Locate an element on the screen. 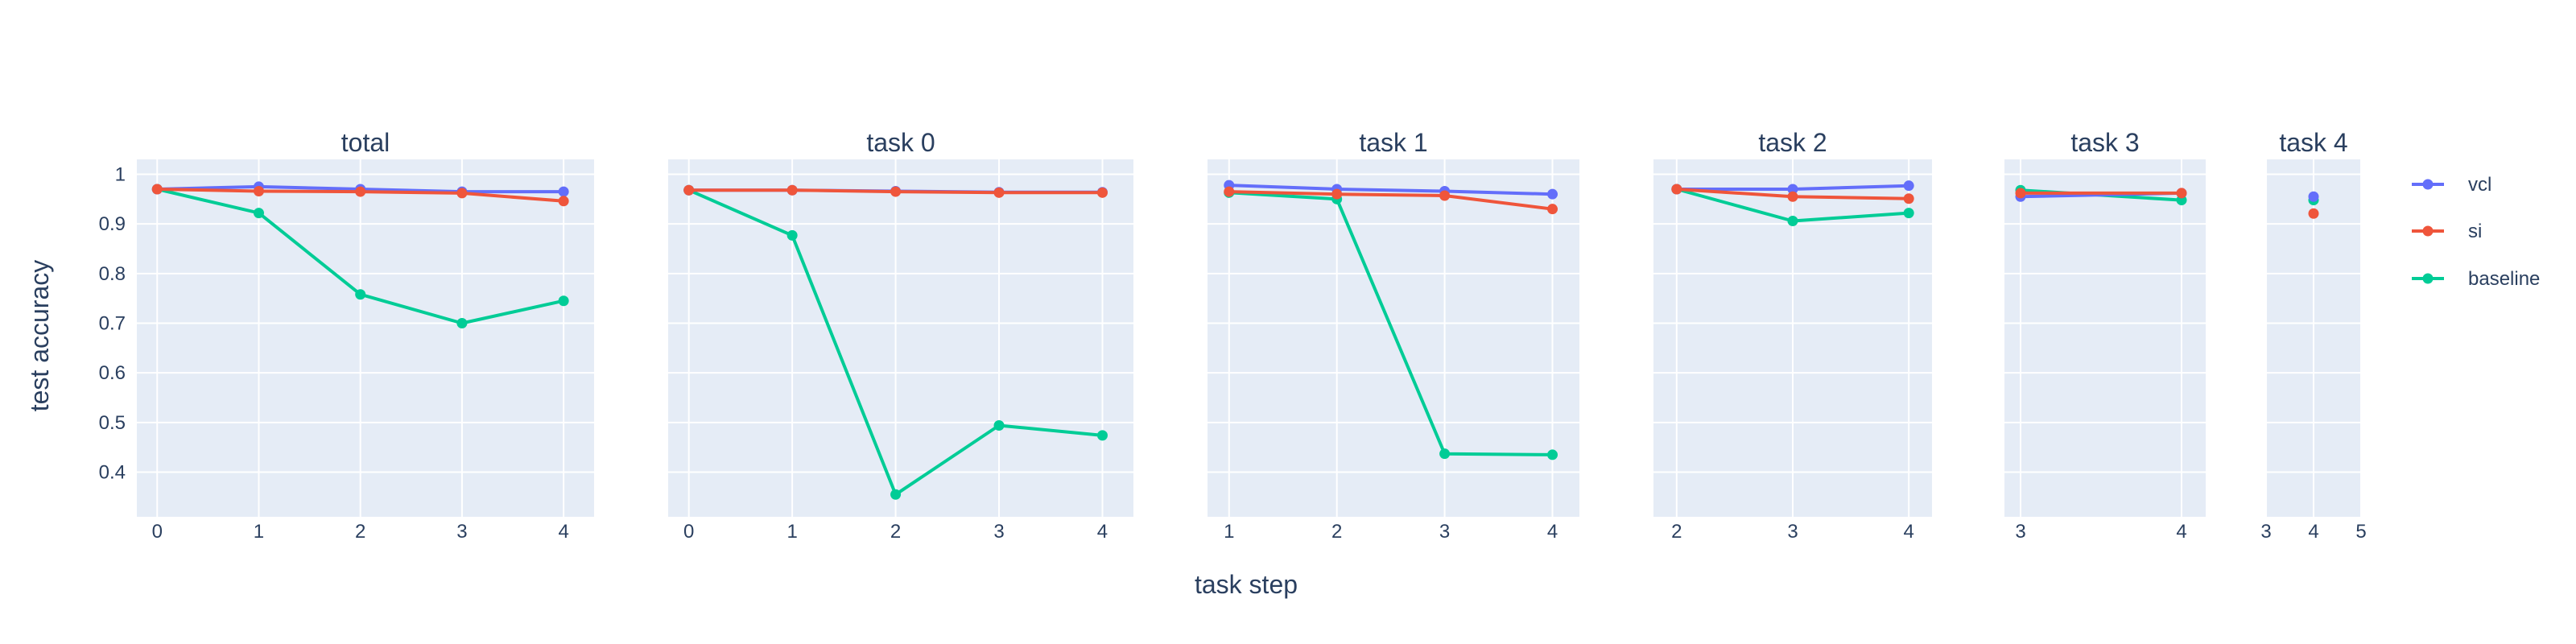 This screenshot has height=644, width=2576. y-tick-label: 0.6 is located at coordinates (112, 373).